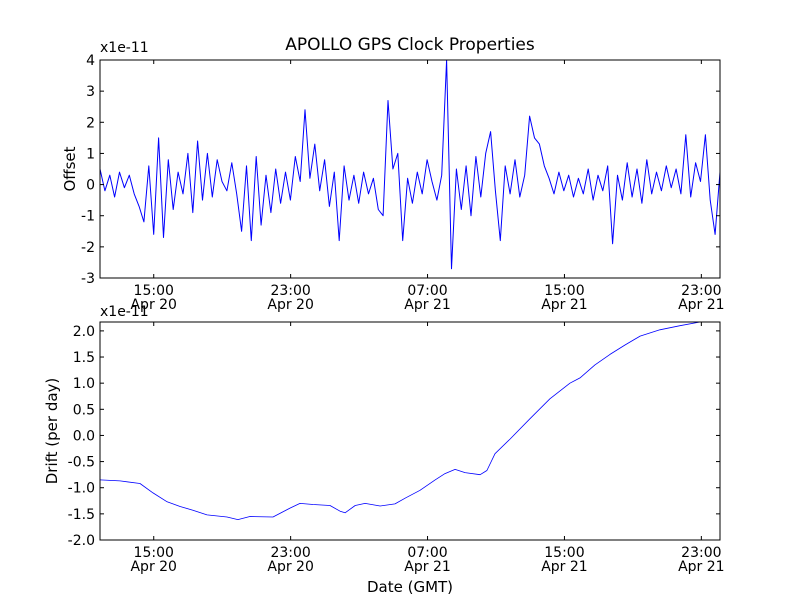  What do you see at coordinates (90, 61) in the screenshot?
I see `y-tick-label: 4` at bounding box center [90, 61].